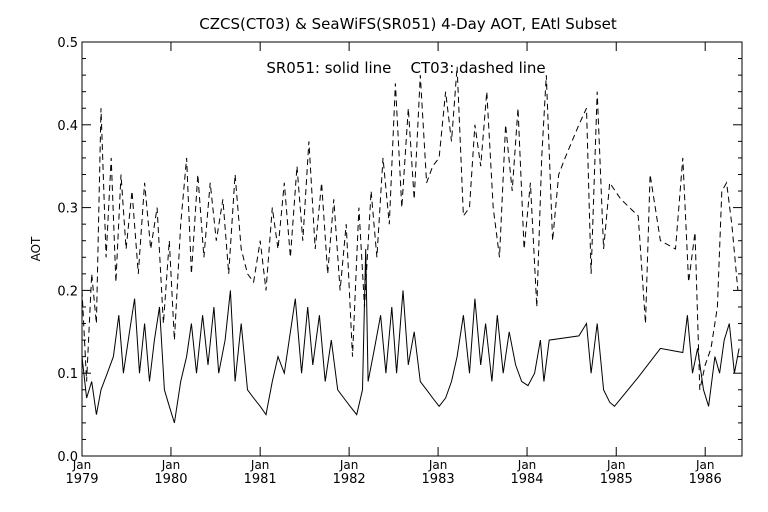  What do you see at coordinates (260, 479) in the screenshot?
I see `x-tick-year: 1981` at bounding box center [260, 479].